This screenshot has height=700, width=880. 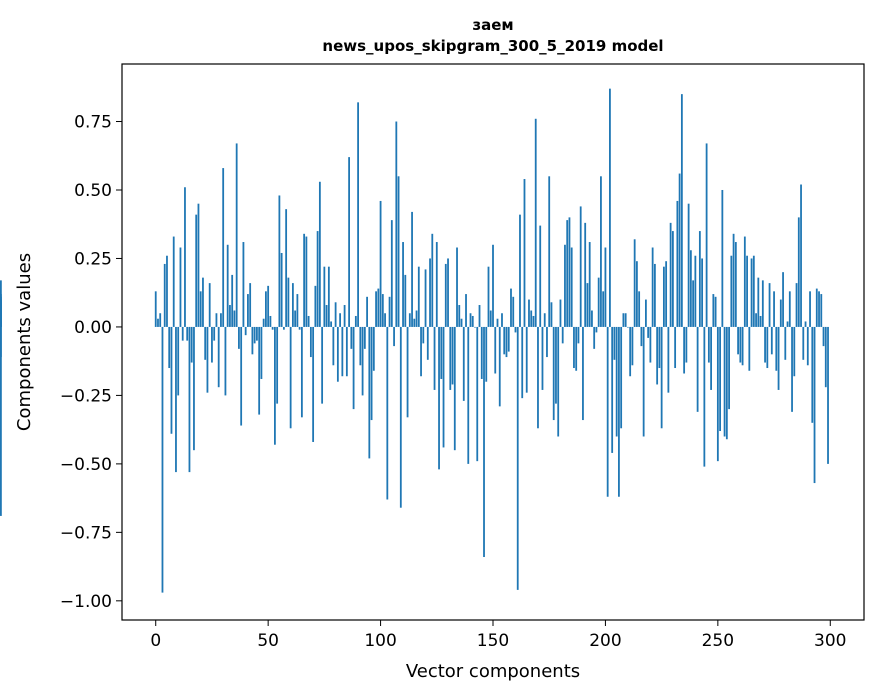 What do you see at coordinates (91, 362) in the screenshot?
I see `y-axis-ticks: −1.00 −0.75 −0.50 −0.25 0.00 0.25 0.50 0.75` at bounding box center [91, 362].